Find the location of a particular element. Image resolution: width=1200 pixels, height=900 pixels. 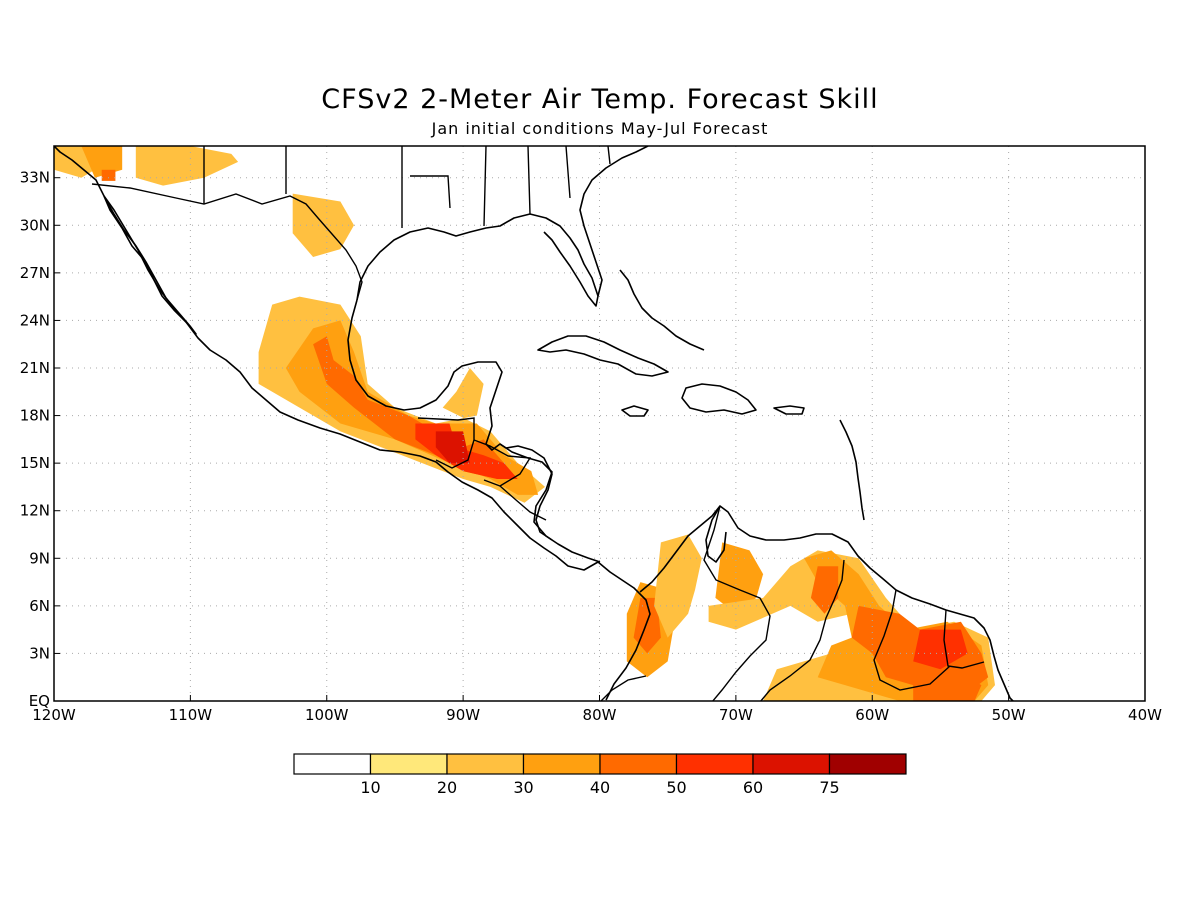

map-title: CFSv2 2-Meter Air Temp. Forecast Skill is located at coordinates (600, 99).